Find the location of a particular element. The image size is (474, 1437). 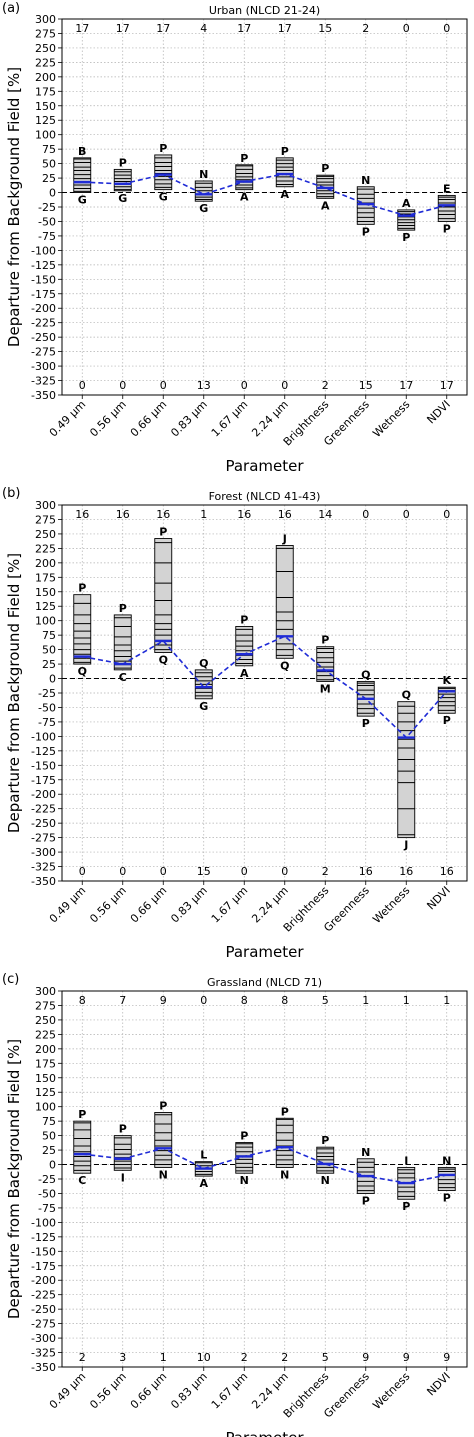

count-above: 17 is located at coordinates (244, 28).